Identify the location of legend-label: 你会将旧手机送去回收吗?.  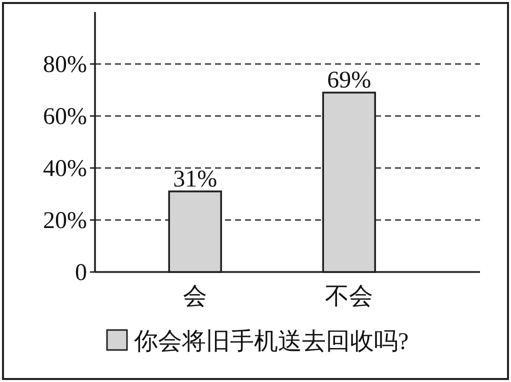
(271, 341).